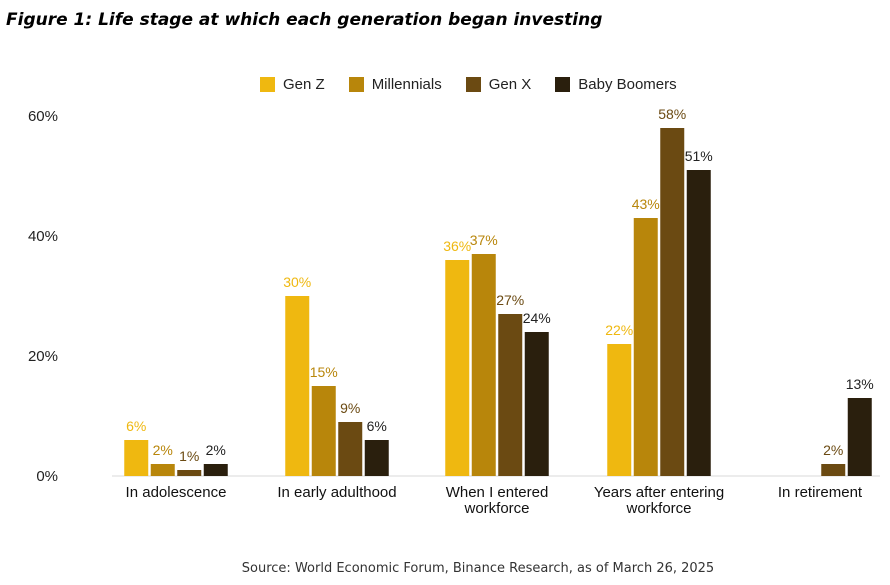 The height and width of the screenshot is (585, 890). Describe the element at coordinates (833, 450) in the screenshot. I see `data-label-gen-x: 2%` at that location.